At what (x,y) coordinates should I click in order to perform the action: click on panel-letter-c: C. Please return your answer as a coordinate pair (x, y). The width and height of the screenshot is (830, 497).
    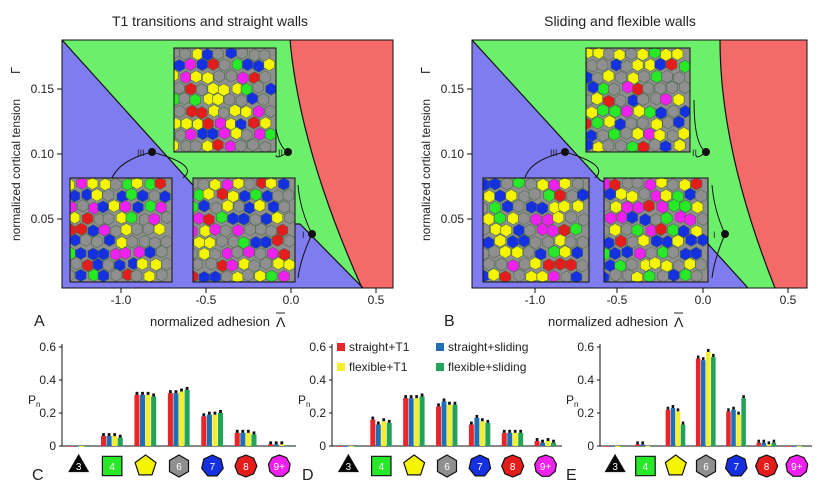
    Looking at the image, I should click on (38, 475).